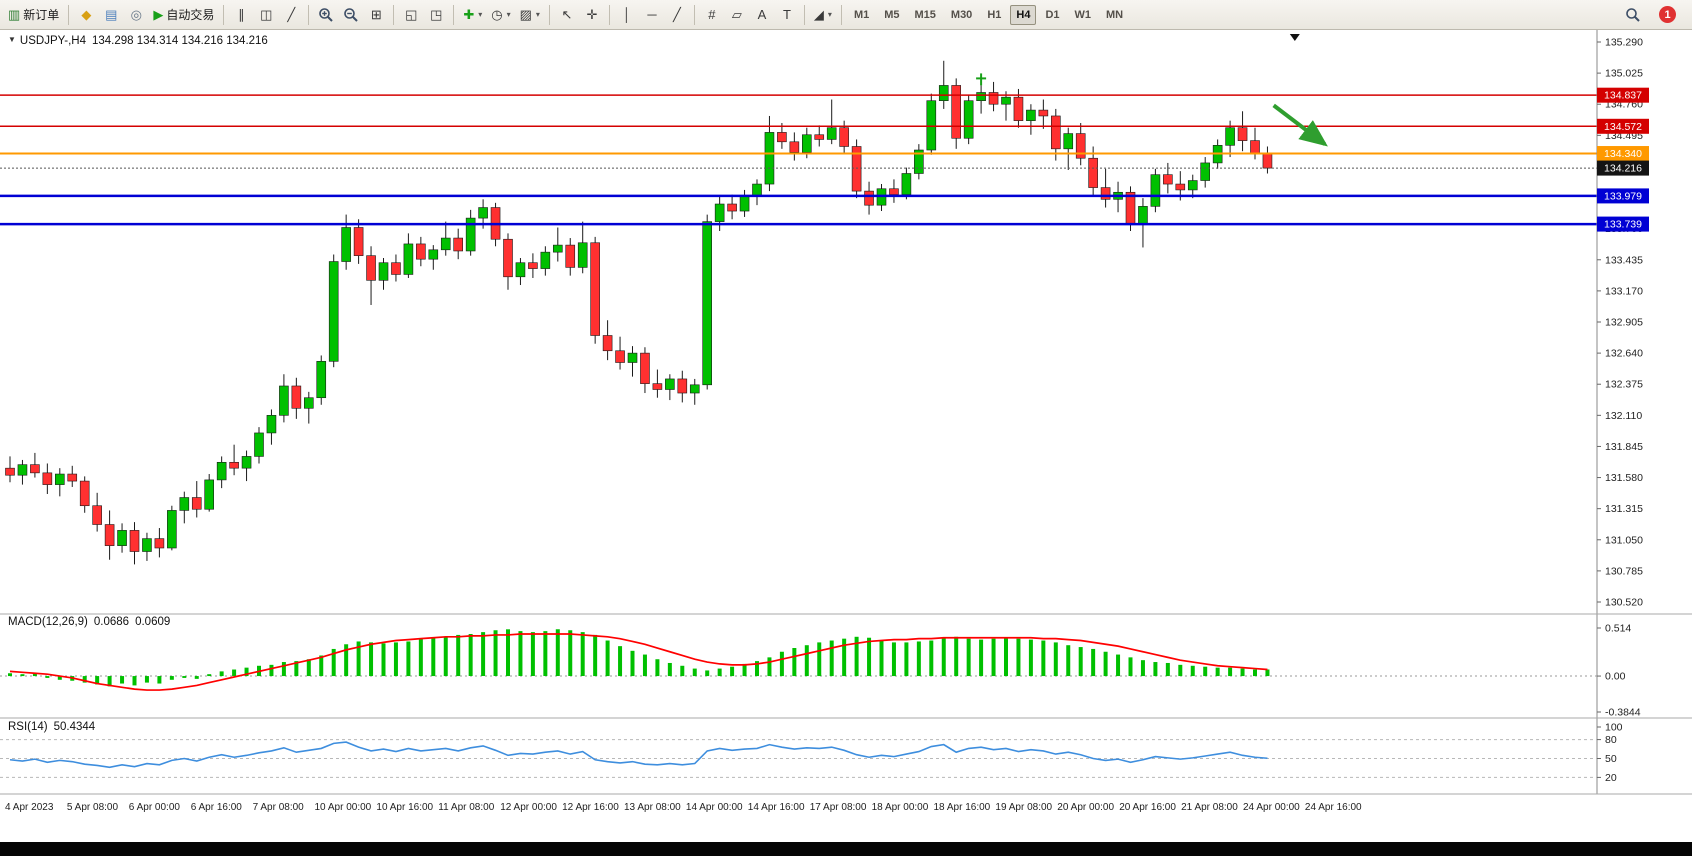 This screenshot has height=856, width=1692. I want to click on rsi-axis-tick: 80, so click(1611, 740).